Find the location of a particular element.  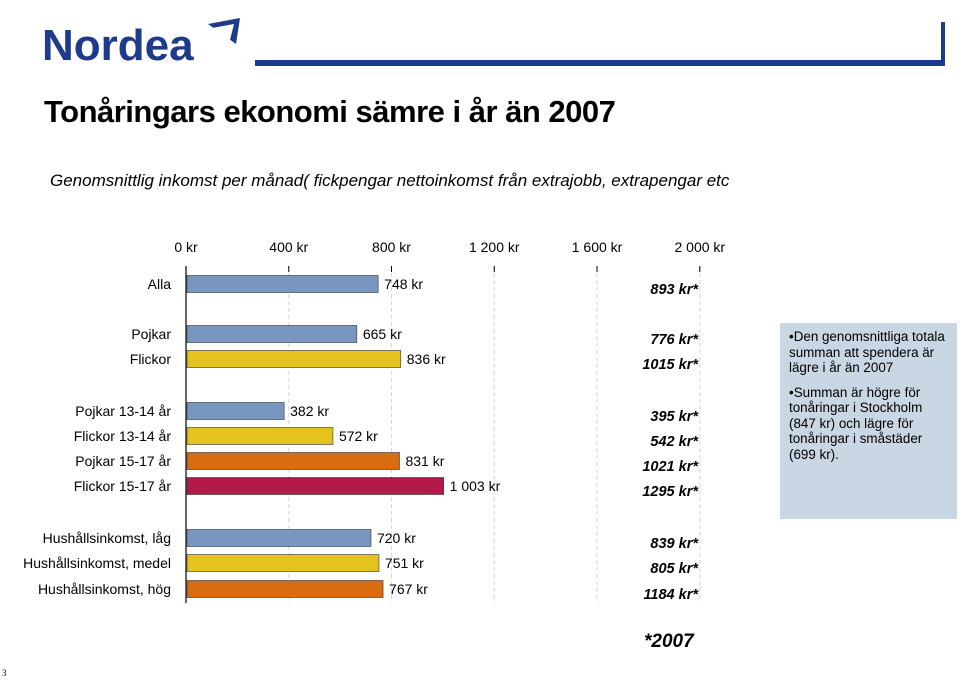

category-label: Pojkar 13-14 år is located at coordinates (123, 411).